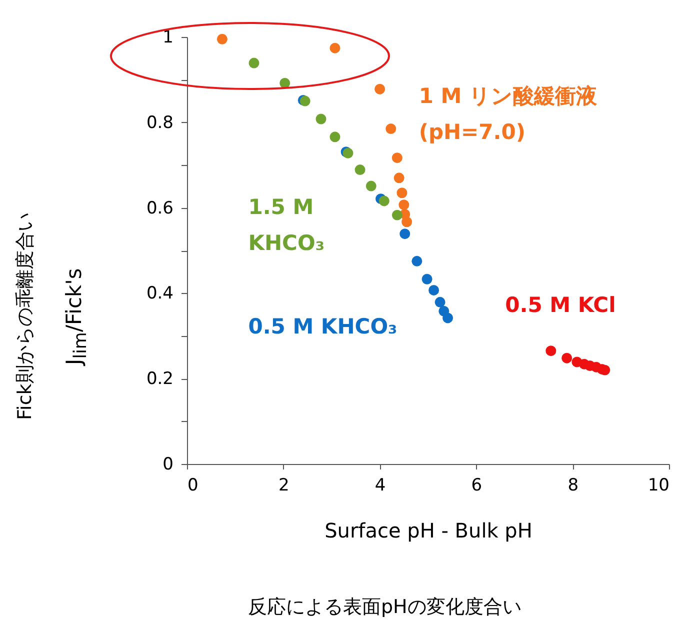 Image resolution: width=687 pixels, height=628 pixels. I want to click on x-tick-label: 4, so click(380, 486).